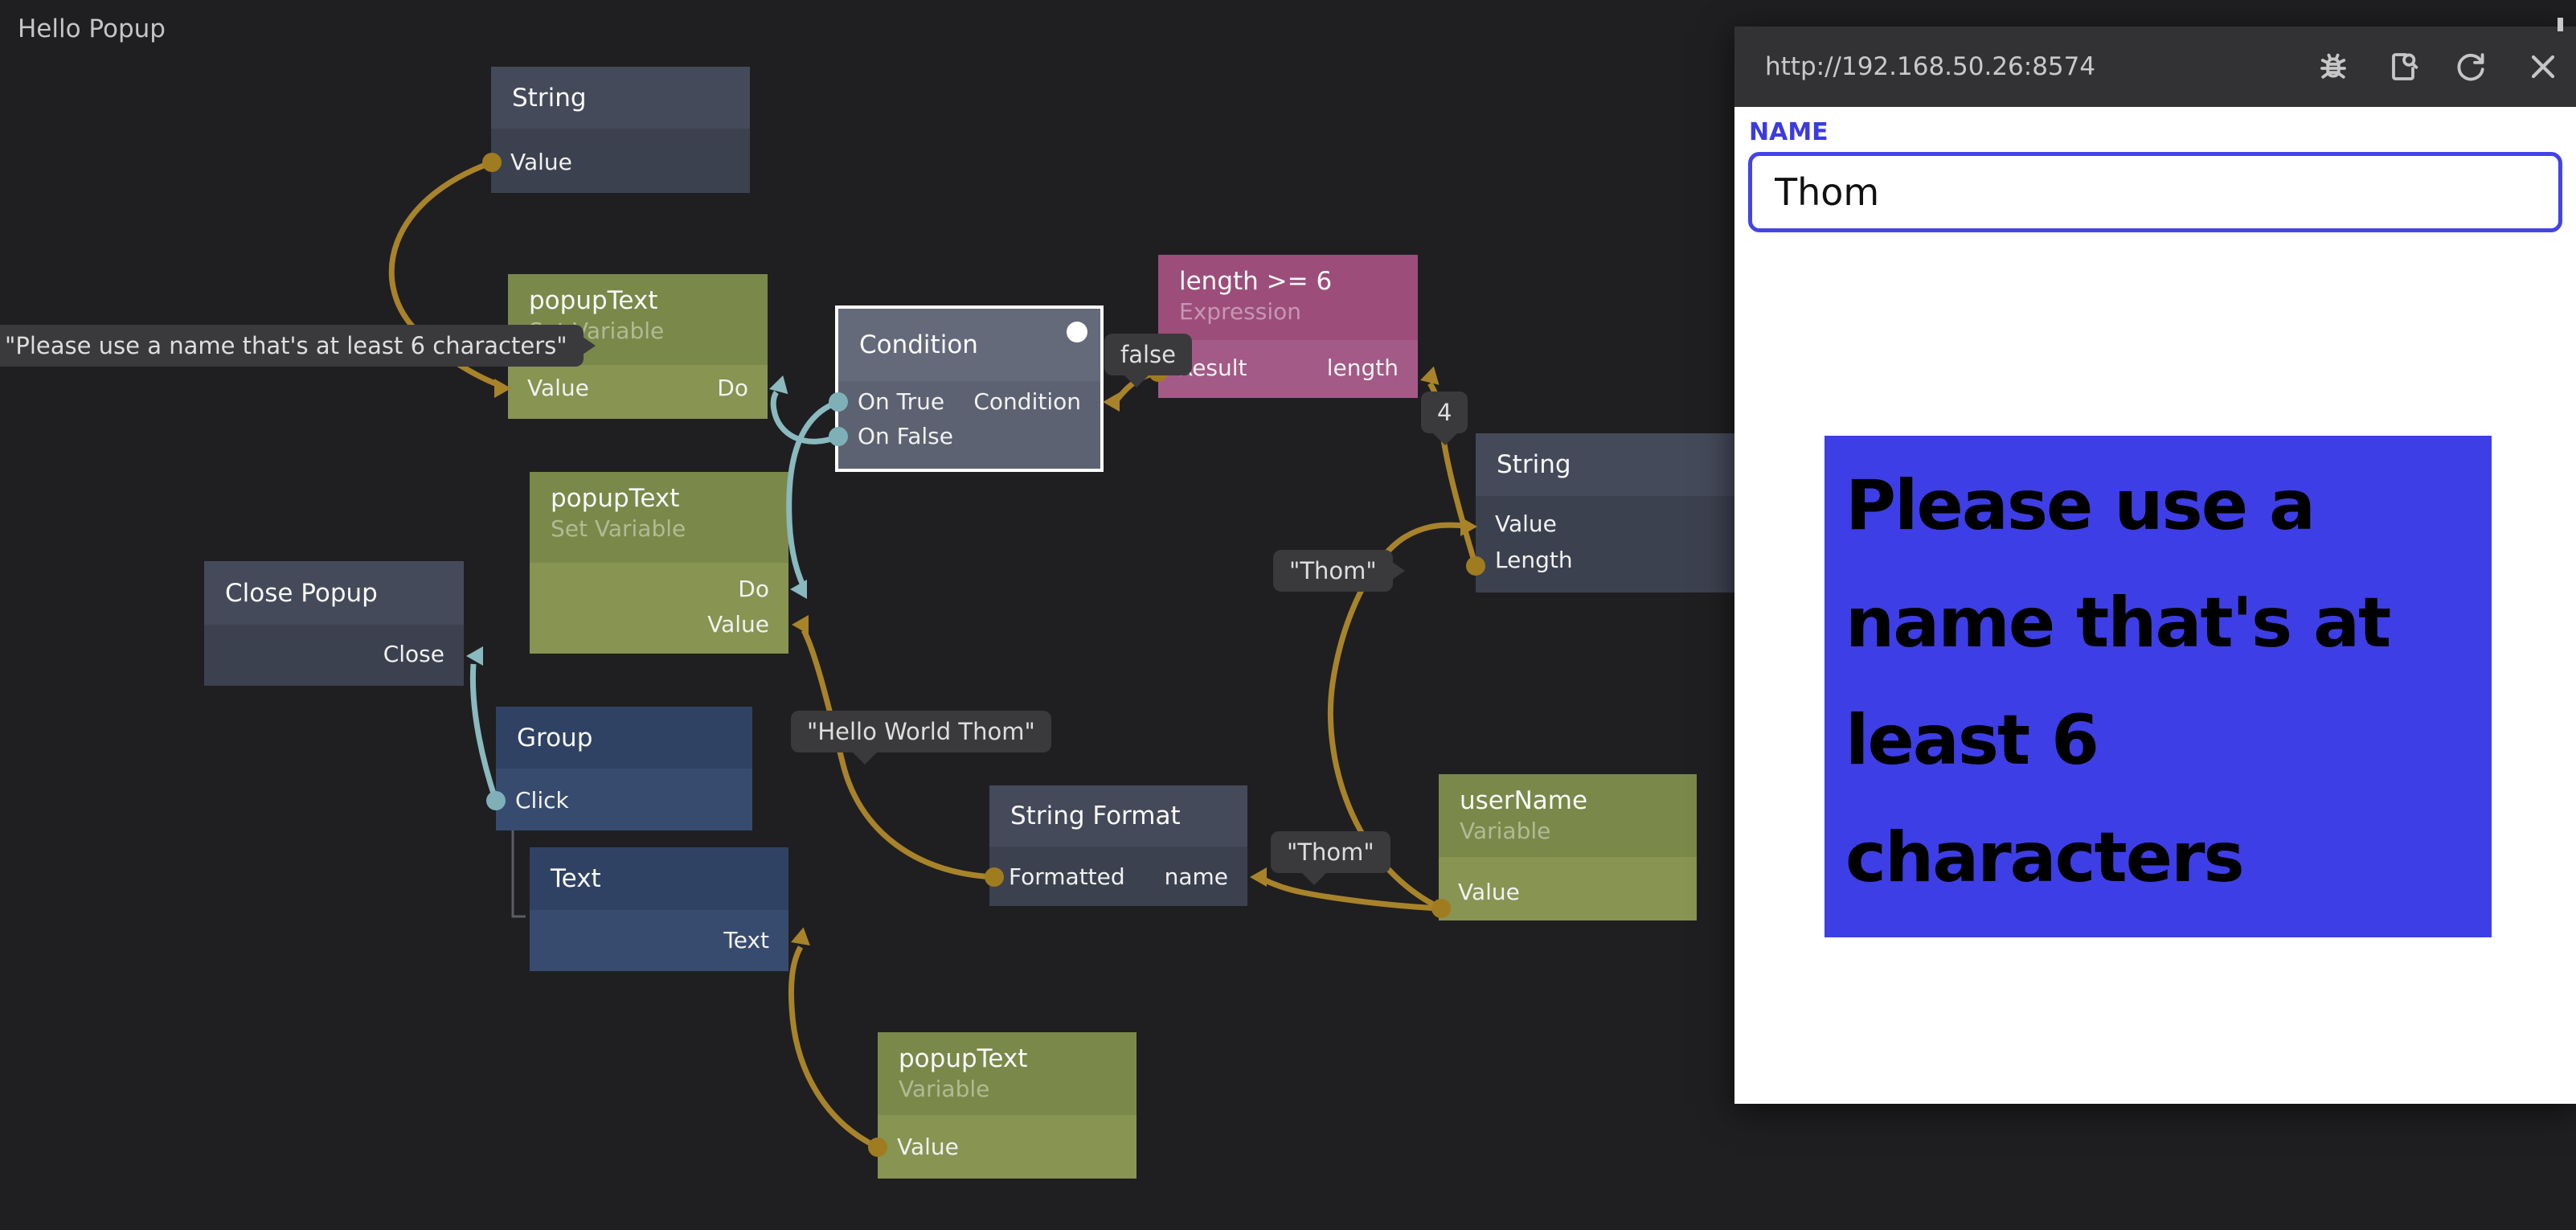 This screenshot has height=1230, width=2576. Describe the element at coordinates (778, 385) in the screenshot. I see `arrow-popuptext1-do` at that location.